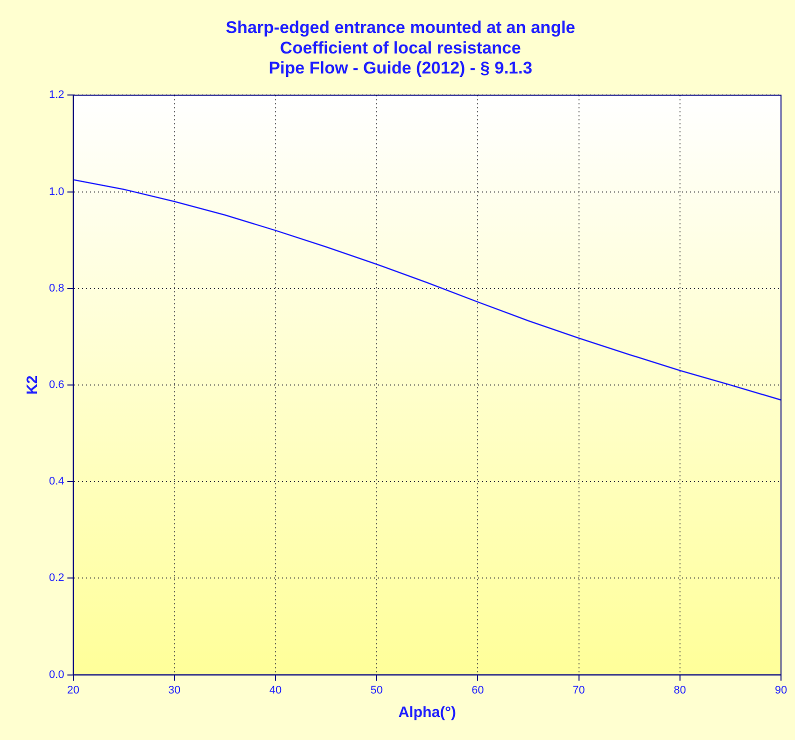  I want to click on y-tick-label: 0.0, so click(56, 674).